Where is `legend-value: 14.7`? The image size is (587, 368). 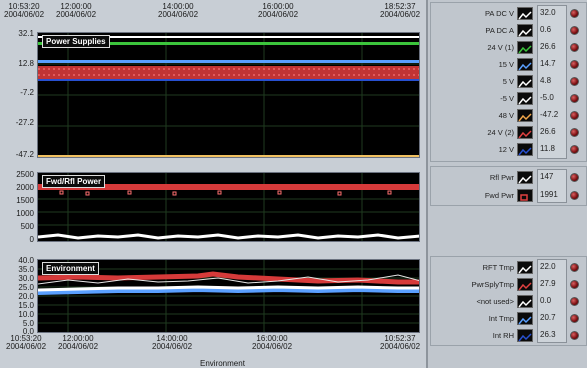 legend-value: 14.7 is located at coordinates (548, 63).